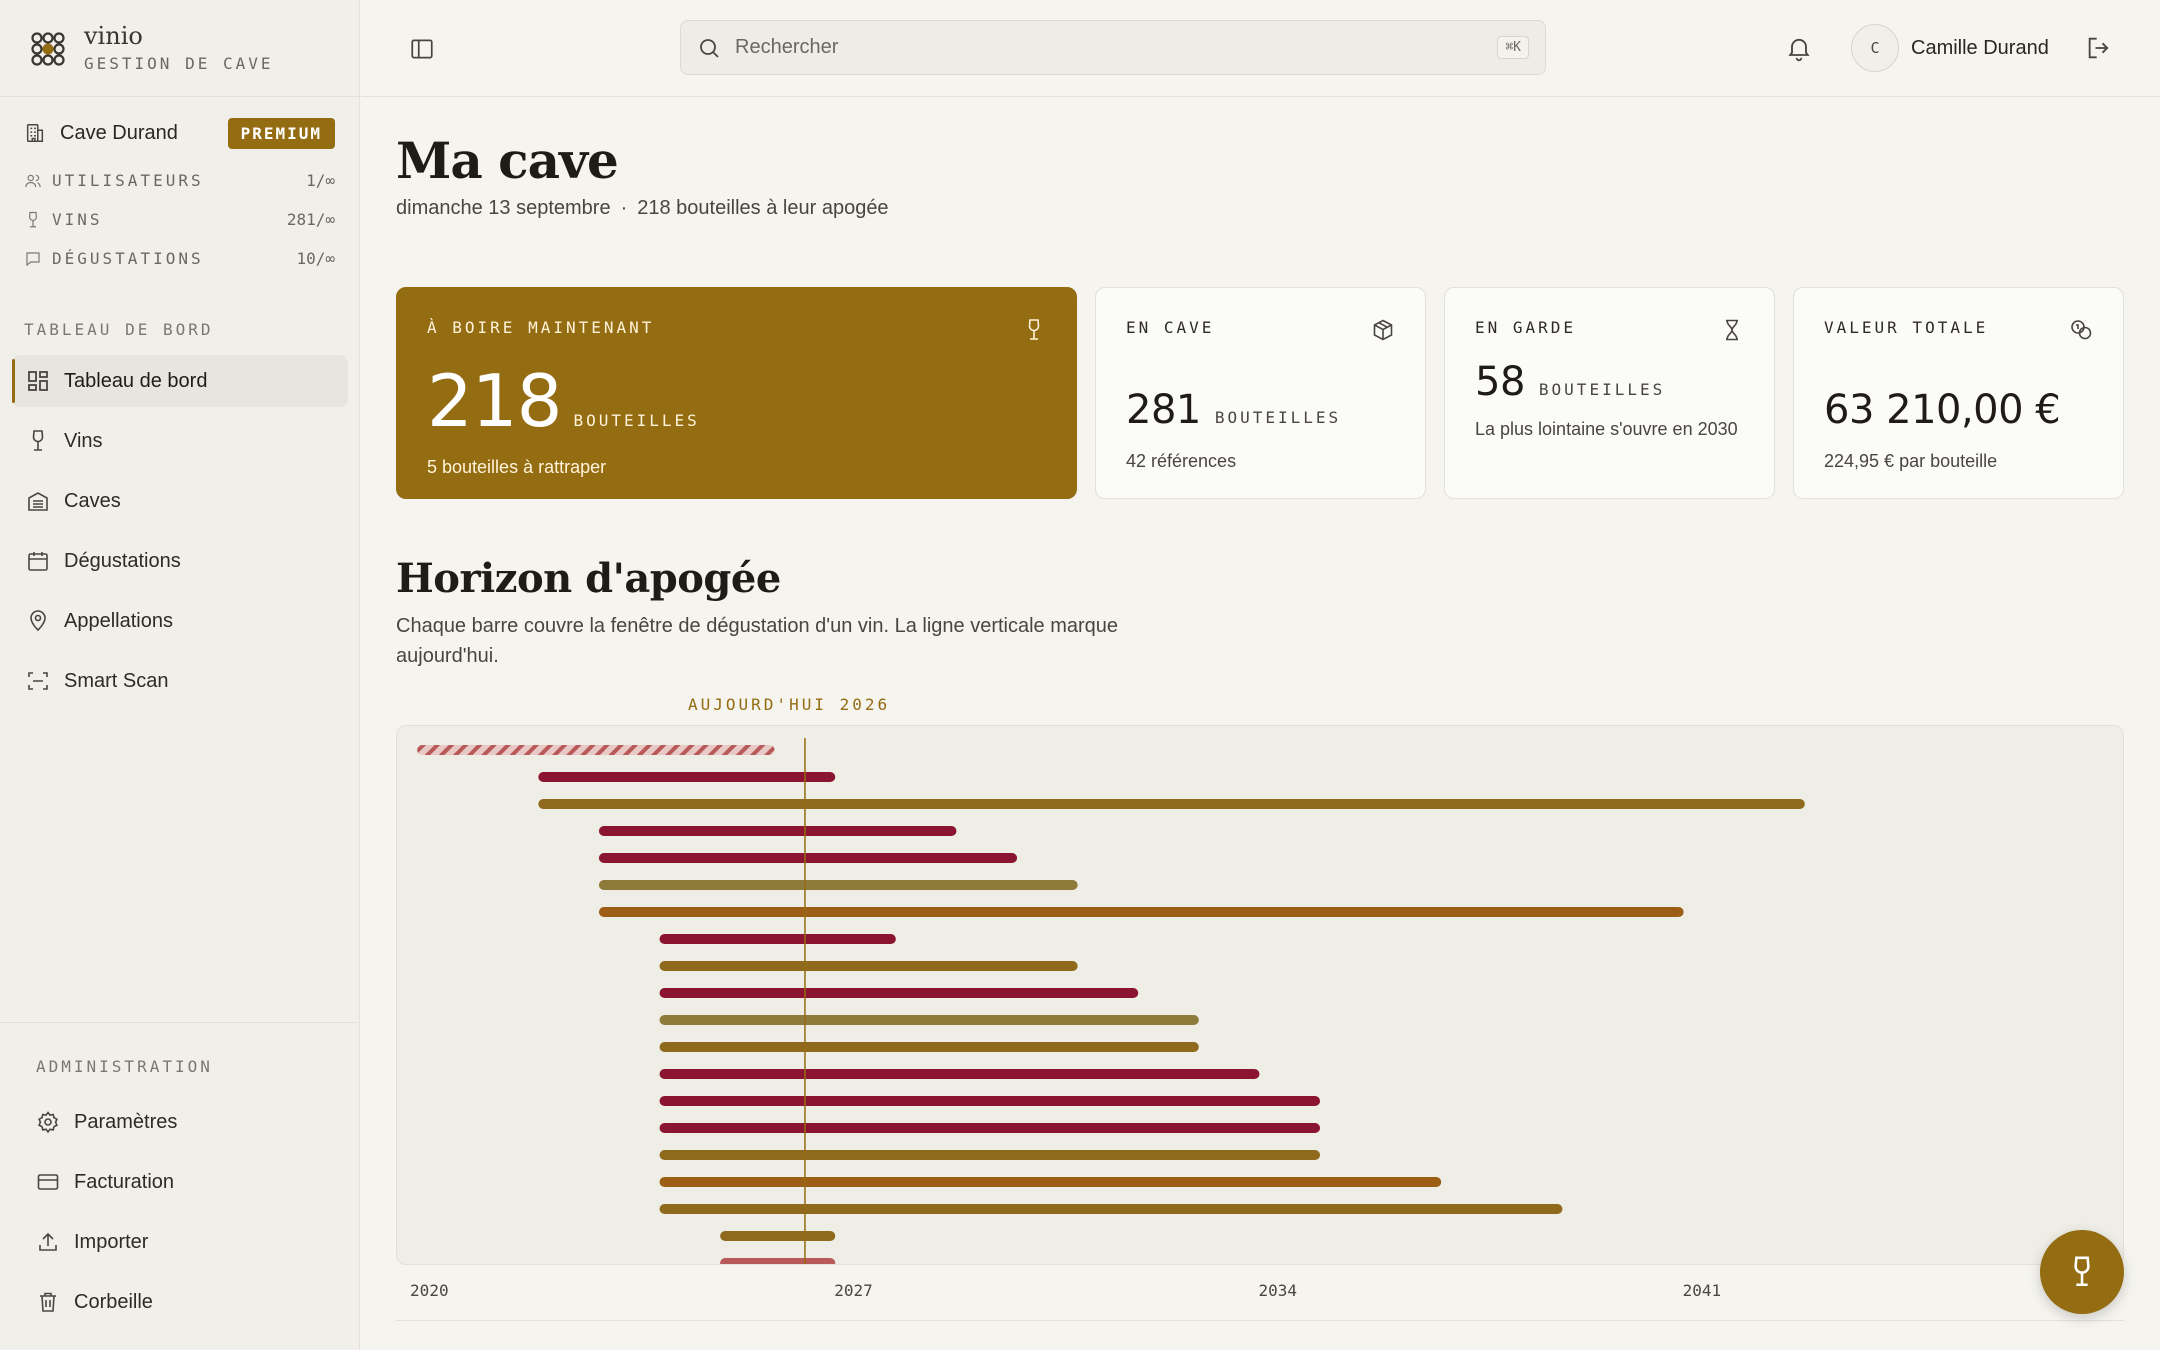 This screenshot has height=1350, width=2160. Describe the element at coordinates (507, 160) in the screenshot. I see `page-title: Ma cave` at that location.